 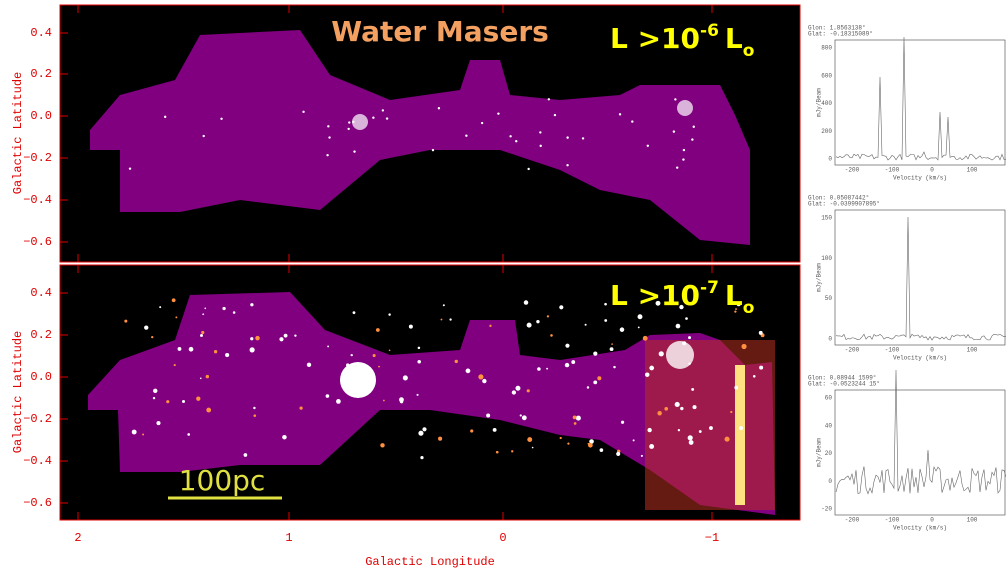 What do you see at coordinates (826, 218) in the screenshot?
I see `spectrum-y-tick: 150` at bounding box center [826, 218].